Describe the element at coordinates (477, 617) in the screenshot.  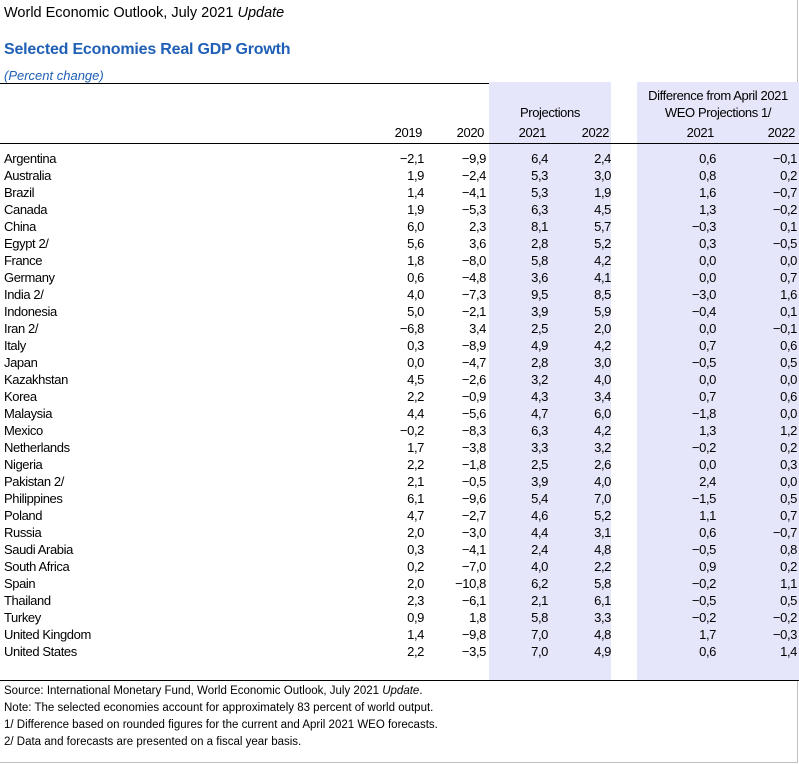
I see `value-2020-cell: 1,8` at that location.